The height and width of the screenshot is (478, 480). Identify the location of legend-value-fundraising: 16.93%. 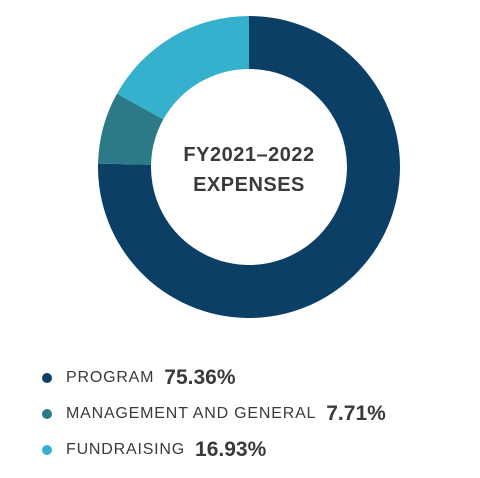
(231, 449).